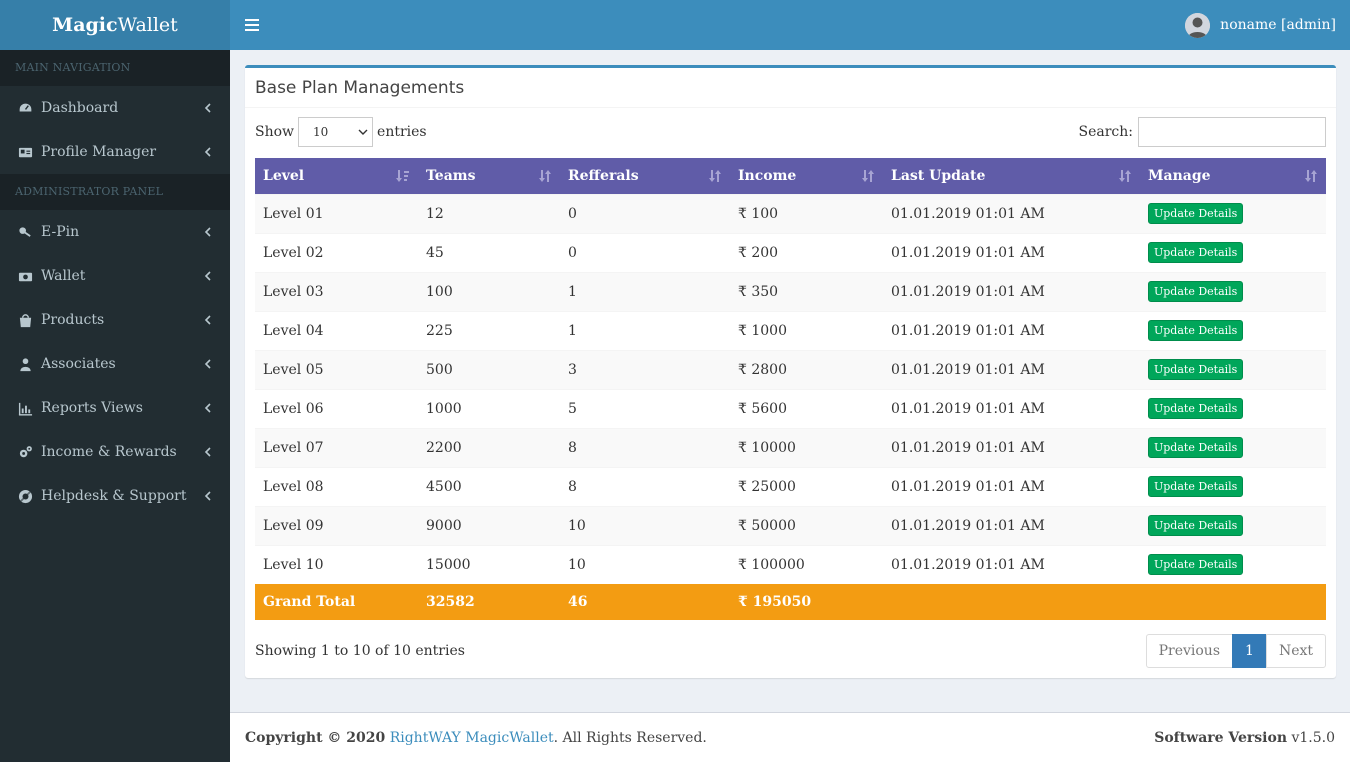 This screenshot has width=1350, height=762. Describe the element at coordinates (790, 133) in the screenshot. I see `table-controls: Show 10 entries Search:` at that location.